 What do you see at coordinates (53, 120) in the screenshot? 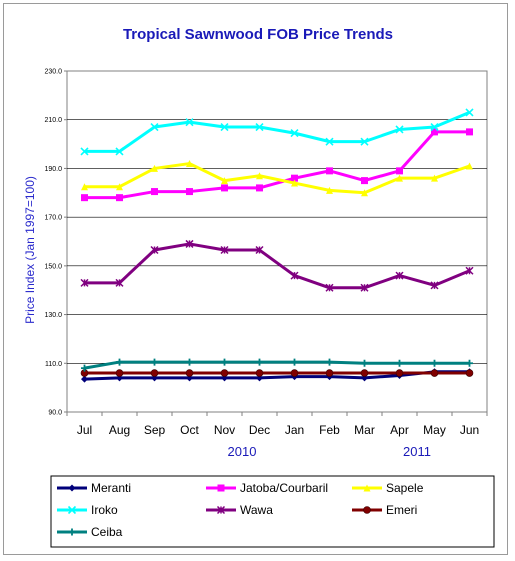
I see `y-tick-label: 210.0` at bounding box center [53, 120].